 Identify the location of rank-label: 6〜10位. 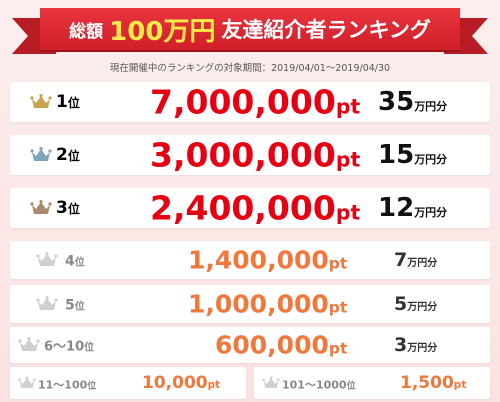
(69, 347).